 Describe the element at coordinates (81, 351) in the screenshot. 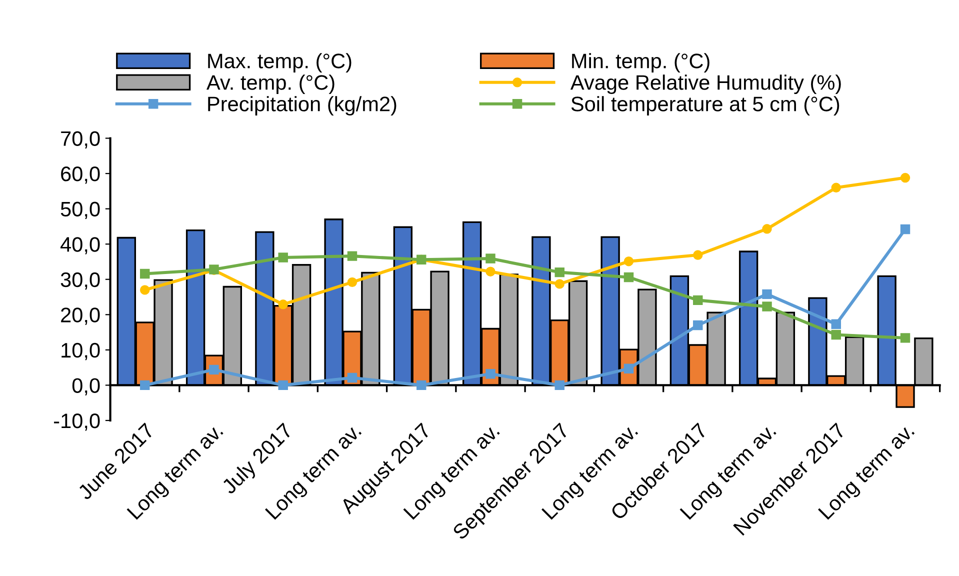

I see `y-tick-label: 10,0` at that location.